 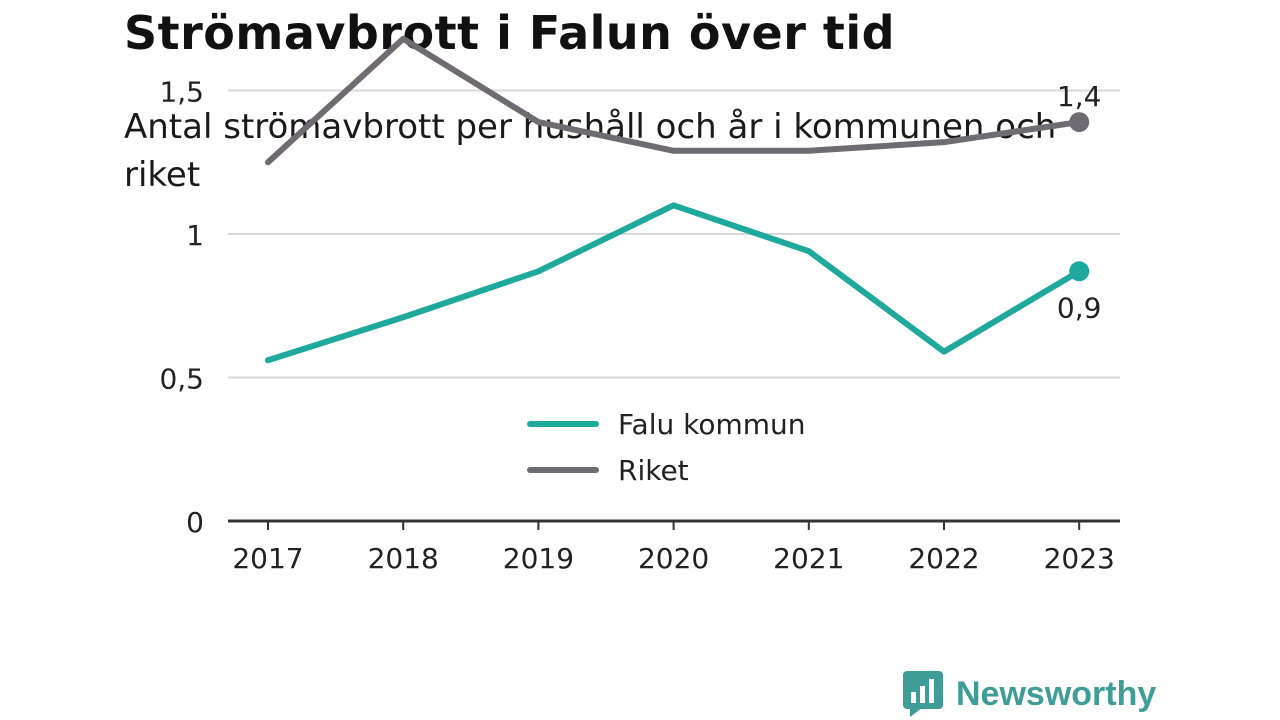 I want to click on brand-logo: Newsworthy, so click(x=1029, y=694).